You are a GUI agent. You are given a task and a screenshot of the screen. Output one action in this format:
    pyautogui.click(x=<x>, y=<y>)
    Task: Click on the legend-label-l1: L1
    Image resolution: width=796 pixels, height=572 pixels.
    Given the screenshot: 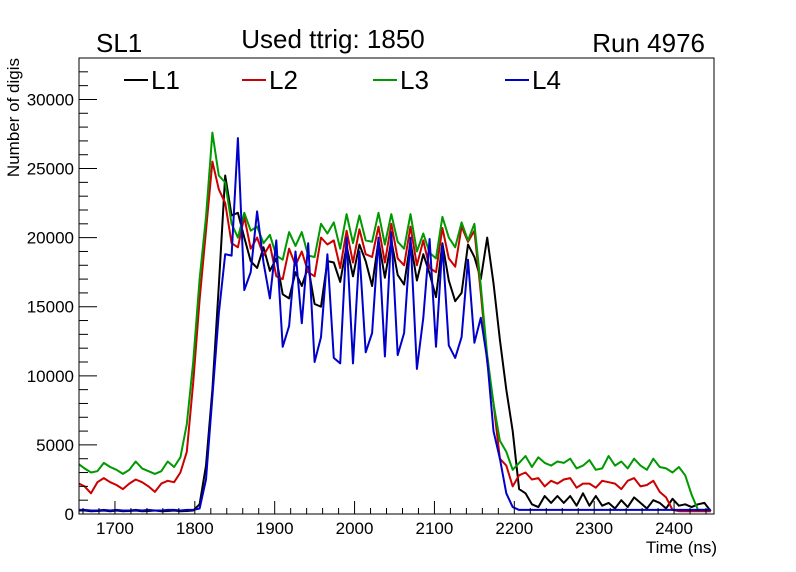 What is the action you would take?
    pyautogui.click(x=165, y=80)
    